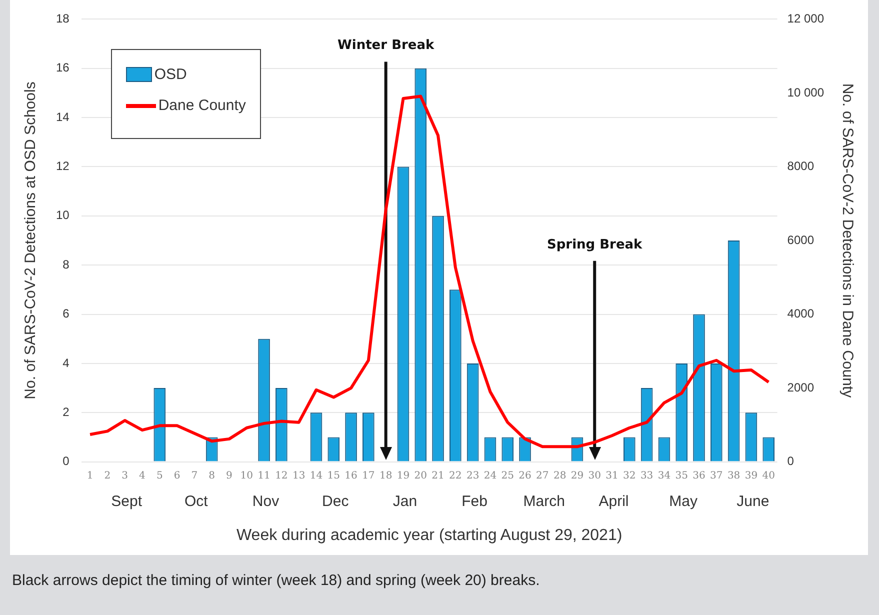 The height and width of the screenshot is (615, 879). What do you see at coordinates (196, 501) in the screenshot?
I see `text: Oct` at bounding box center [196, 501].